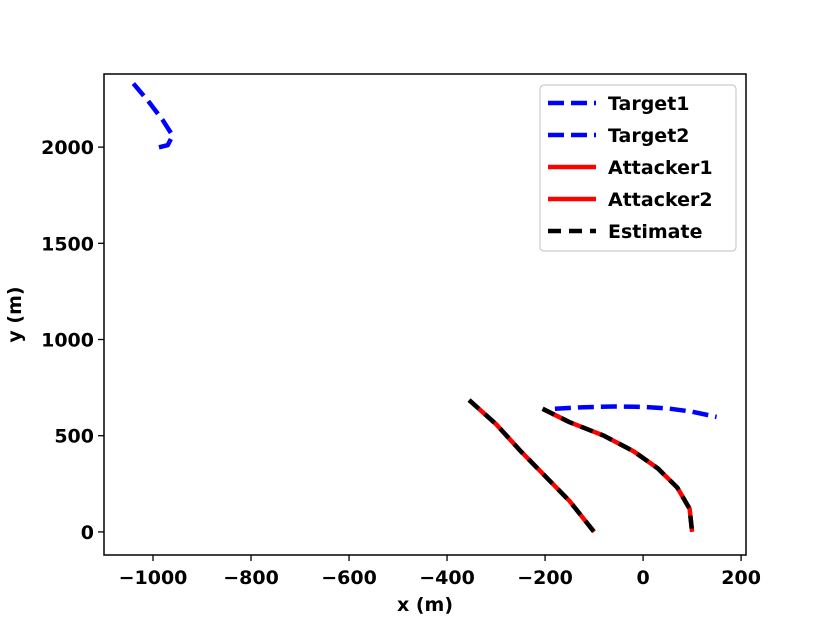 This screenshot has width=830, height=623. Describe the element at coordinates (660, 168) in the screenshot. I see `legend-label-attacker1: Attacker1` at that location.